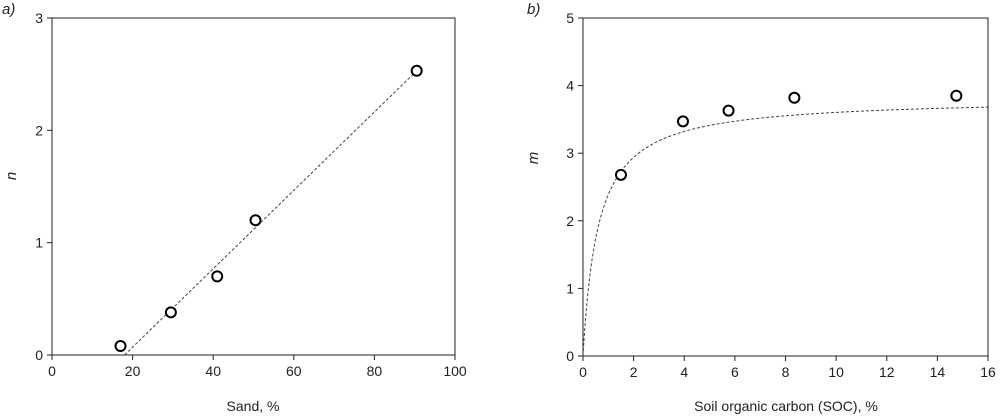  I want to click on y-tick-label-a-0: 0, so click(39, 355).